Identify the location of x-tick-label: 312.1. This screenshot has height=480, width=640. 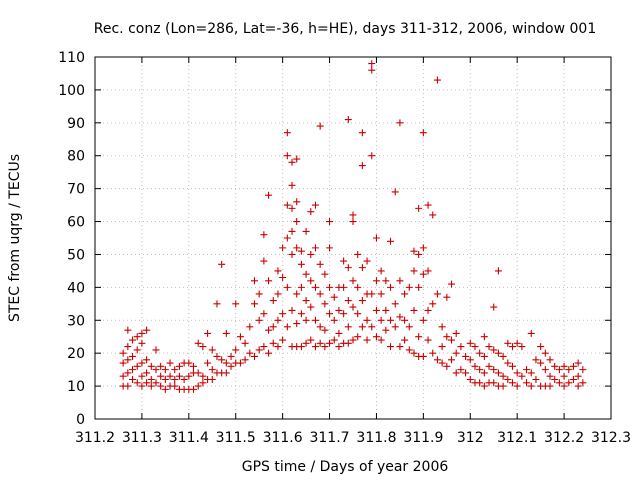
(517, 438).